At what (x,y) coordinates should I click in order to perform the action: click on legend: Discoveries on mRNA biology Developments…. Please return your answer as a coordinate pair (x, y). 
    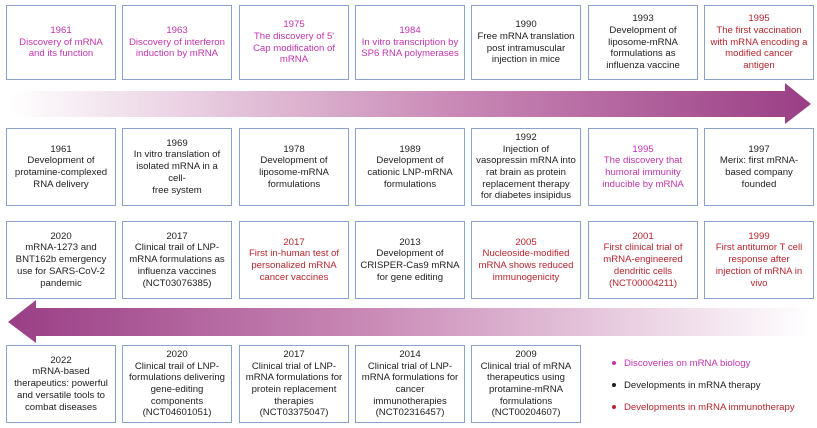
    Looking at the image, I should click on (703, 385).